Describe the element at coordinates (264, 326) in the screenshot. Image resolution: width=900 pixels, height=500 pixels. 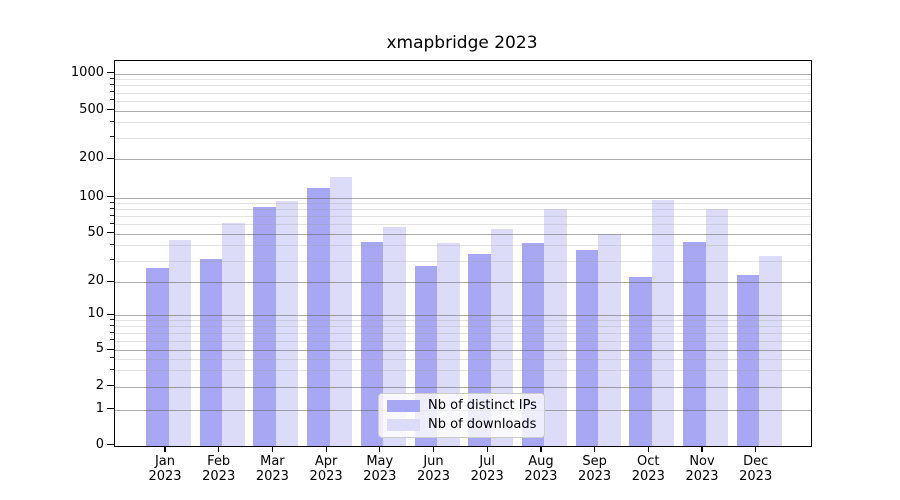
I see `bar-mar-ips` at that location.